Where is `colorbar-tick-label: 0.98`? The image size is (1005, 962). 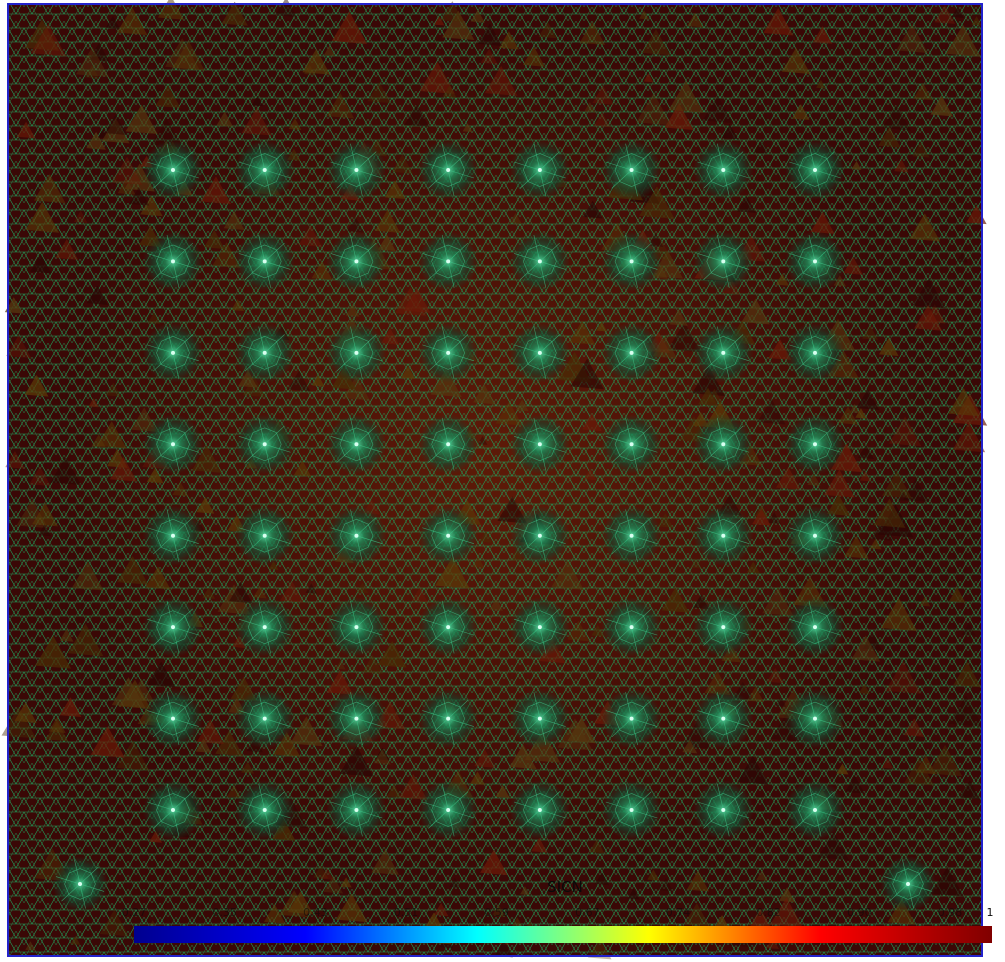 colorbar-tick-label: 0.98 is located at coordinates (950, 912).